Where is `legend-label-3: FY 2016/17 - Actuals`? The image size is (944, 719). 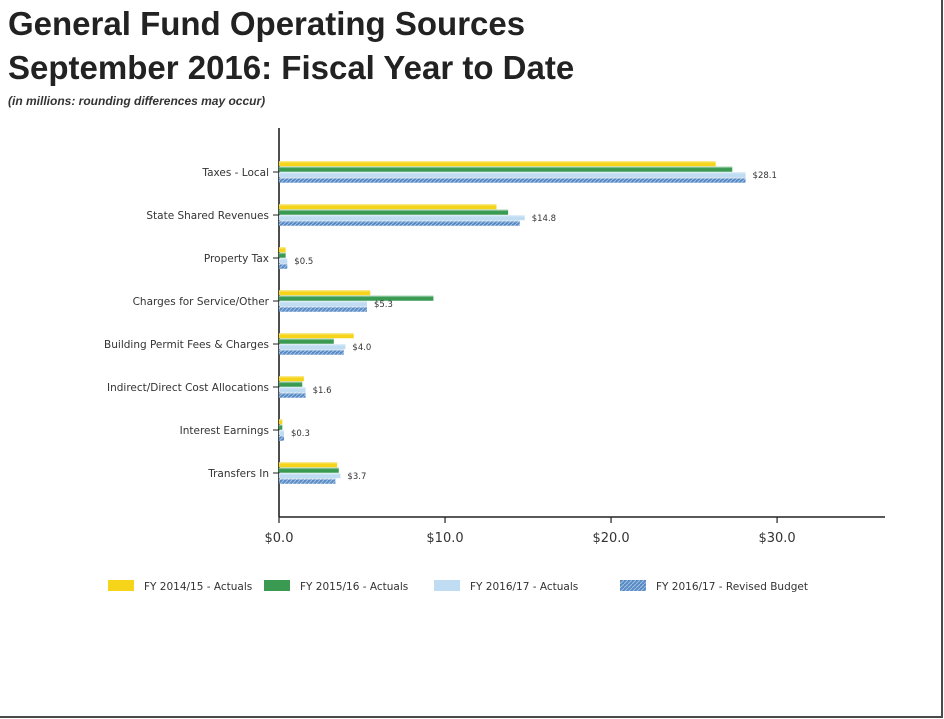
legend-label-3: FY 2016/17 - Actuals is located at coordinates (524, 587).